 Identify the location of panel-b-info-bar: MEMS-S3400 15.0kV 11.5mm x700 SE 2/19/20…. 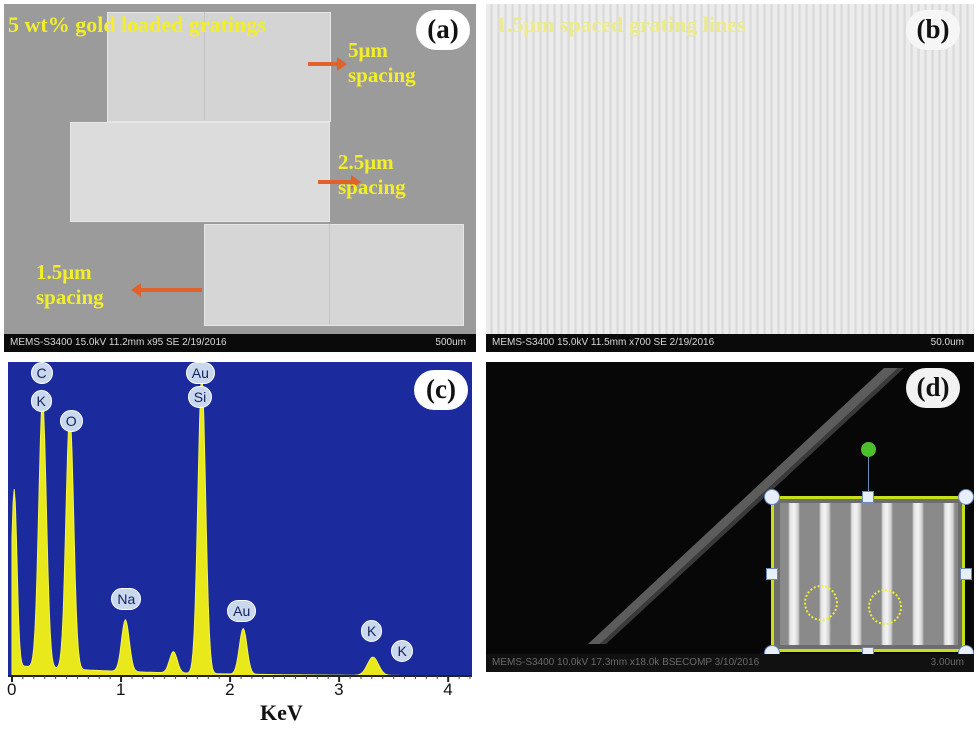
(730, 343).